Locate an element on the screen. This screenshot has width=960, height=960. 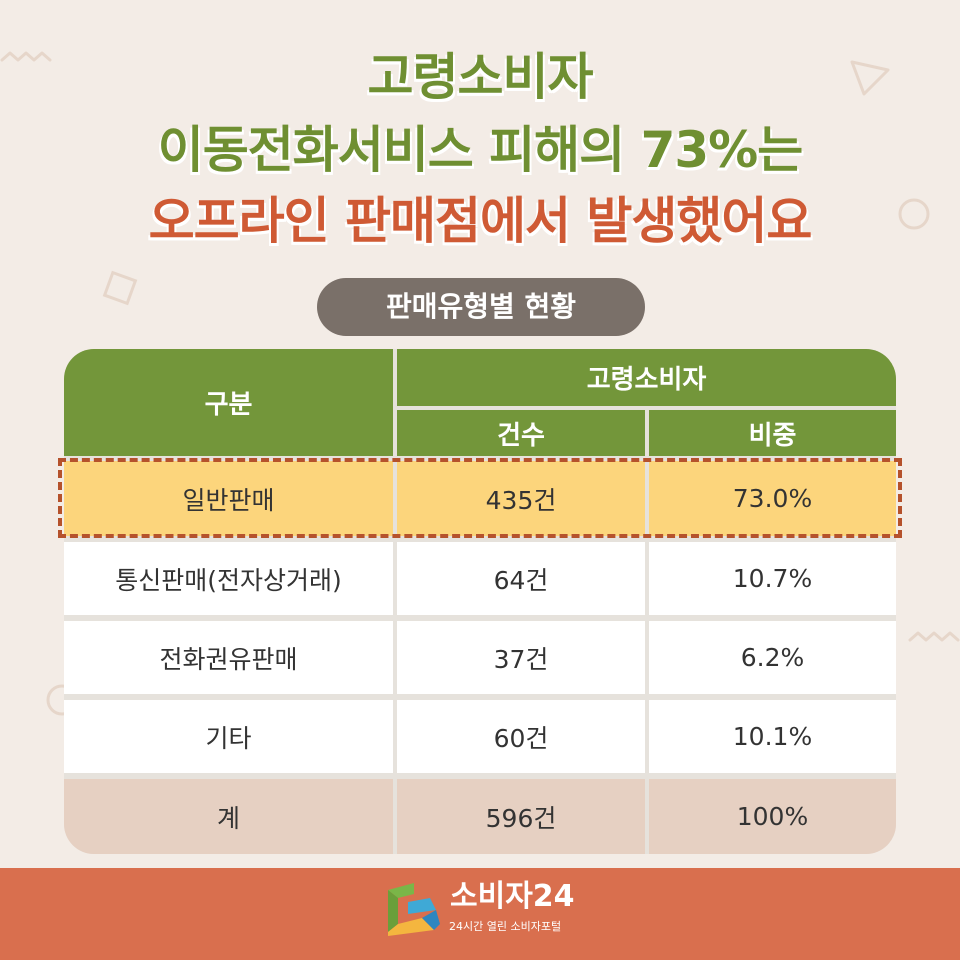
row-1-ratio: 73.0% is located at coordinates (772, 498).